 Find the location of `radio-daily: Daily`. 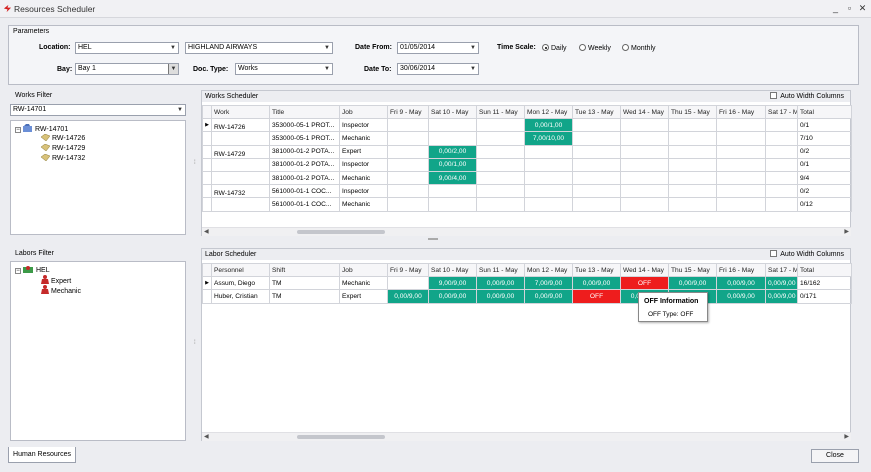

radio-daily: Daily is located at coordinates (554, 48).